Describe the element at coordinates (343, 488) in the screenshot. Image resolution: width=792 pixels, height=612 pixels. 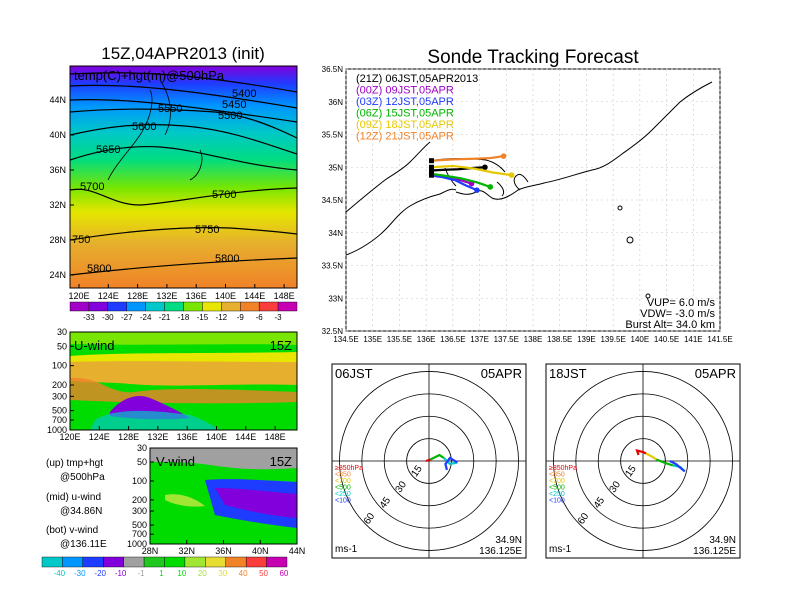
I see `level-legend: <500` at that location.